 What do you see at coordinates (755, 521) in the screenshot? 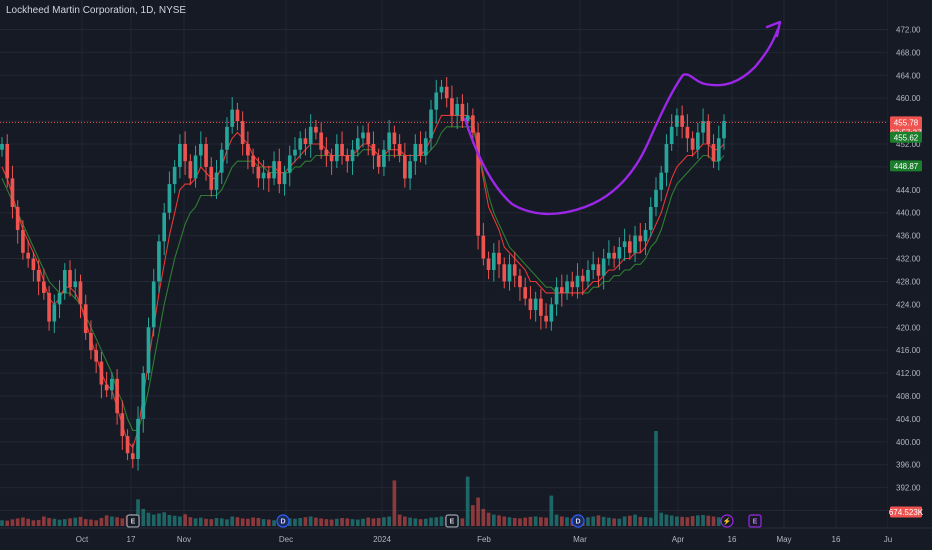
I see `earnings-upcoming-marker` at bounding box center [755, 521].